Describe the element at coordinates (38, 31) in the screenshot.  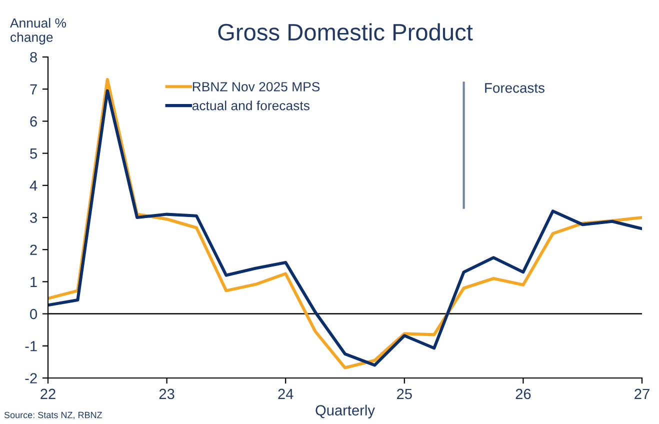
I see `y-axis-title: Annual % change` at that location.